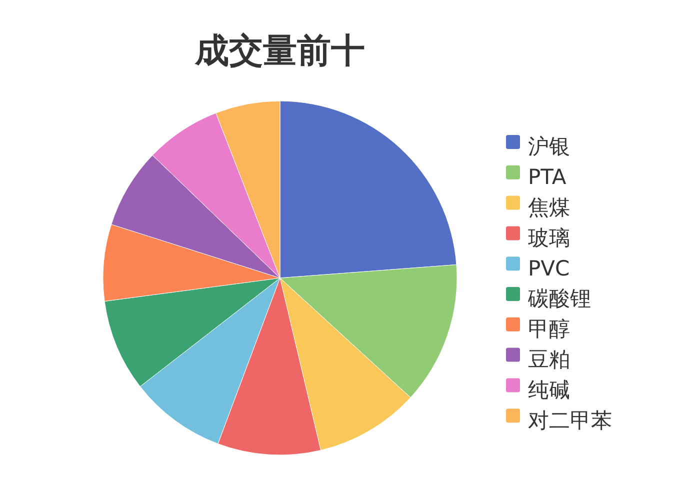 The height and width of the screenshot is (500, 700). Describe the element at coordinates (559, 298) in the screenshot. I see `legend-label: 碳酸锂` at that location.